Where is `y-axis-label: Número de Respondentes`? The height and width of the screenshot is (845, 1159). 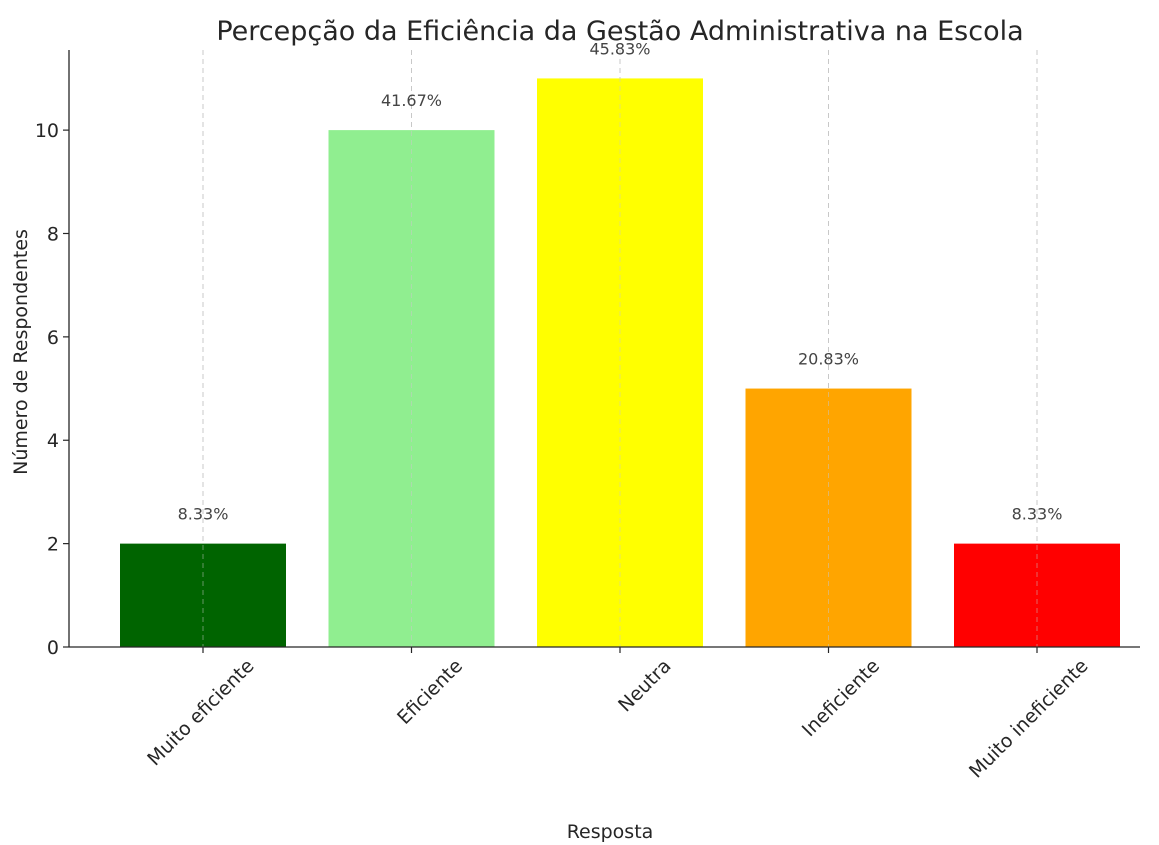 y-axis-label: Número de Respondentes is located at coordinates (21, 352).